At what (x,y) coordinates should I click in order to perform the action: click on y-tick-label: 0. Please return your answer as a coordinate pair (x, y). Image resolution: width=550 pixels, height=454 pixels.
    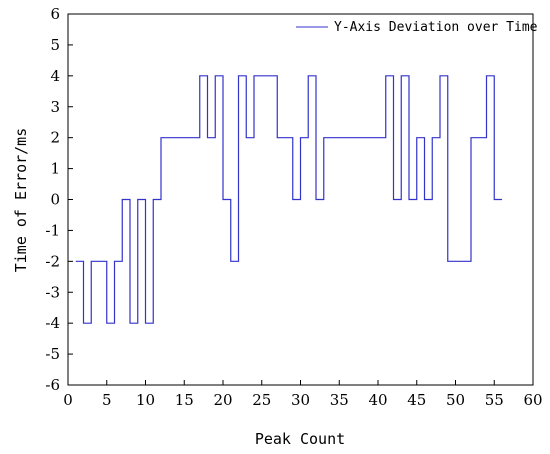
    Looking at the image, I should click on (55, 200).